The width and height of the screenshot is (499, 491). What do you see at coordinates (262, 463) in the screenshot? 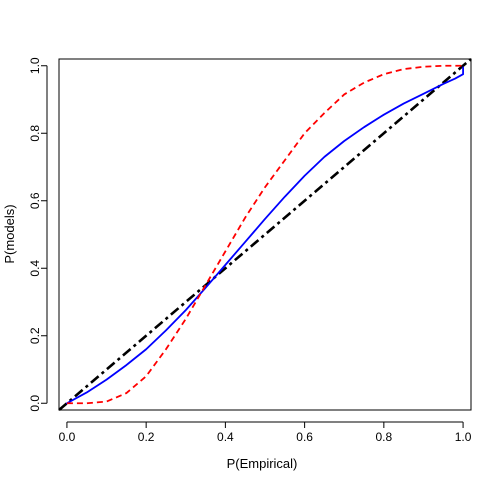
I see `x-axis-label: P(Empirical)` at bounding box center [262, 463].